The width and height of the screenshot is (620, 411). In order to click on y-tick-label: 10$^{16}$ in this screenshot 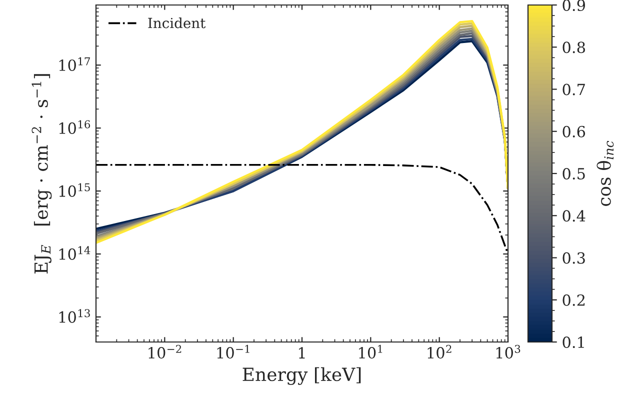, I will do `click(74, 127)`.